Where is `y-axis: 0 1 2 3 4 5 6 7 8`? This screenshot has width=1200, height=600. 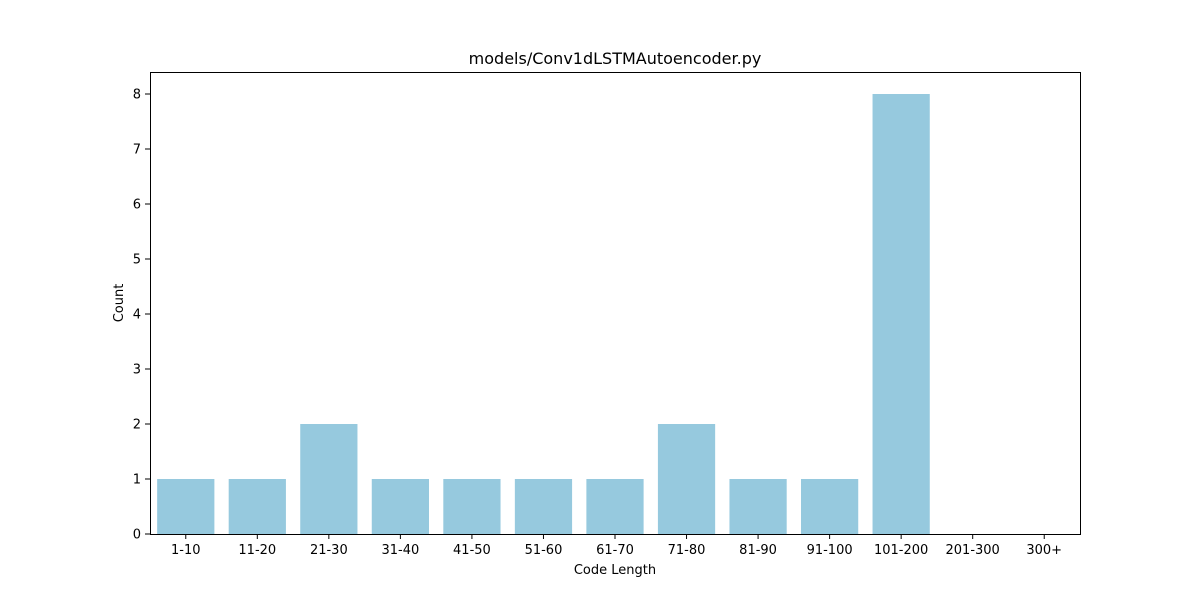 y-axis: 0 1 2 3 4 5 6 7 8 is located at coordinates (141, 315).